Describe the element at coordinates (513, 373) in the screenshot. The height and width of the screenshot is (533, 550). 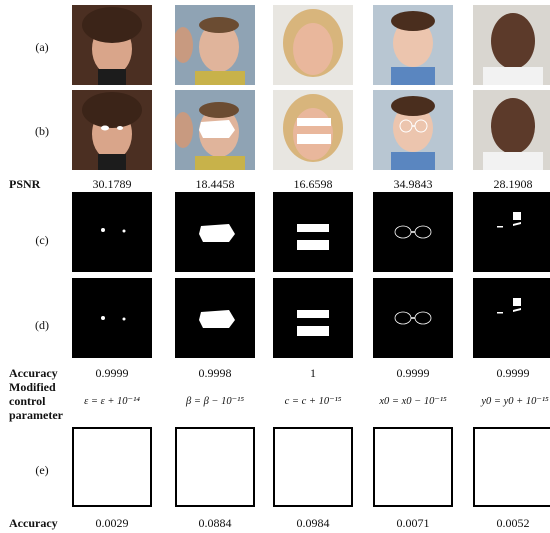
I see `accuracy-value-5: 0.9999` at that location.